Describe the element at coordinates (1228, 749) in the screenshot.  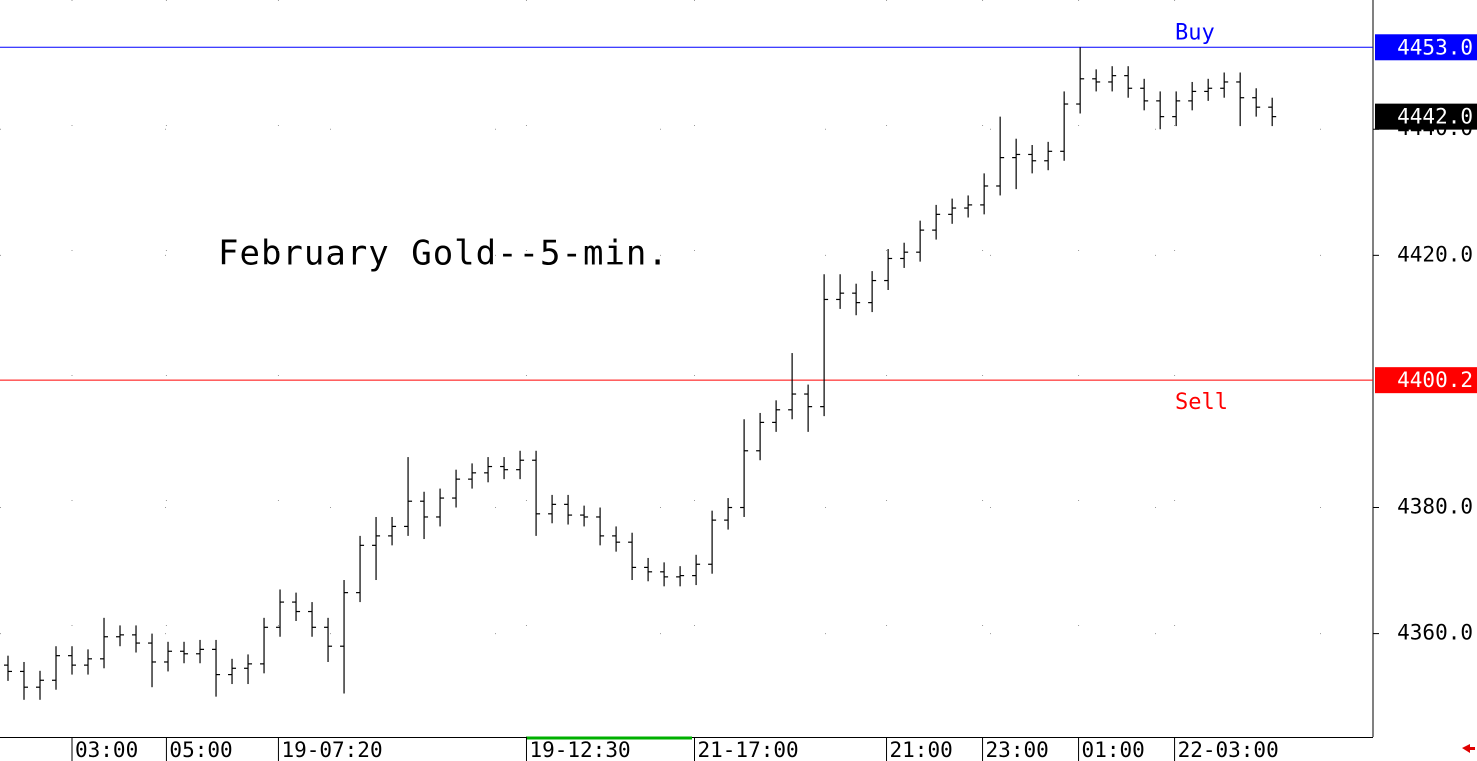
I see `x-tick-label: 22-03:00` at that location.